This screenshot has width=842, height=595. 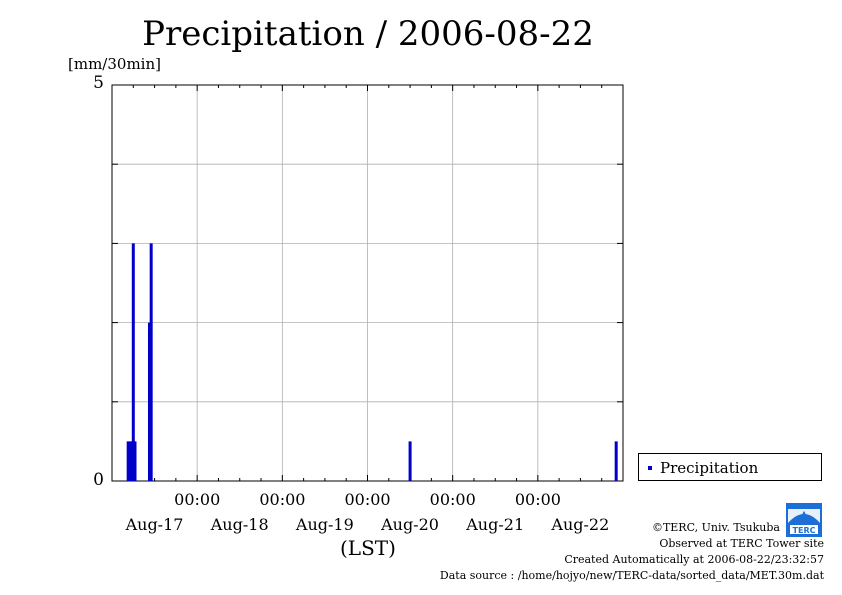 What do you see at coordinates (495, 524) in the screenshot?
I see `x-tick-date-label: Aug-21` at bounding box center [495, 524].